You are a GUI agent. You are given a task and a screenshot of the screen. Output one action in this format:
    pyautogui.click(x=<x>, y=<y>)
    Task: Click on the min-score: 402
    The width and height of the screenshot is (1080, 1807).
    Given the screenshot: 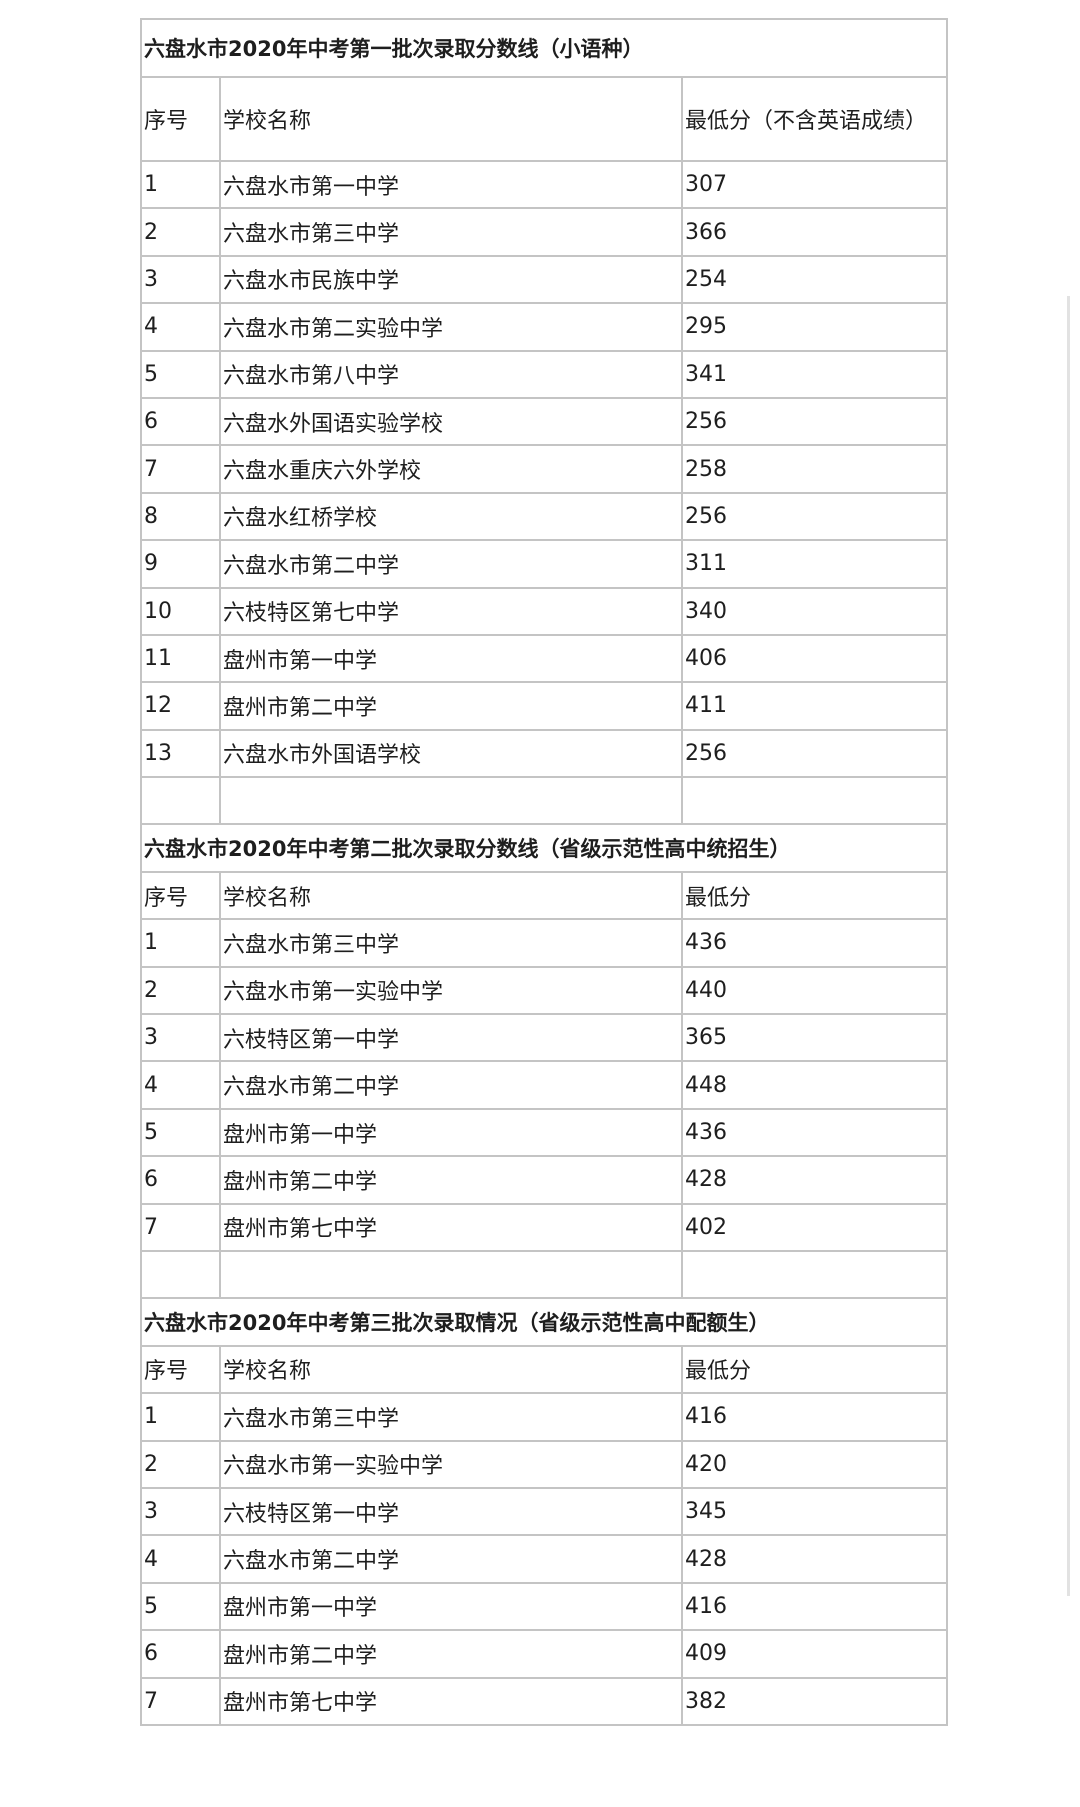 What is the action you would take?
    pyautogui.click(x=814, y=1227)
    